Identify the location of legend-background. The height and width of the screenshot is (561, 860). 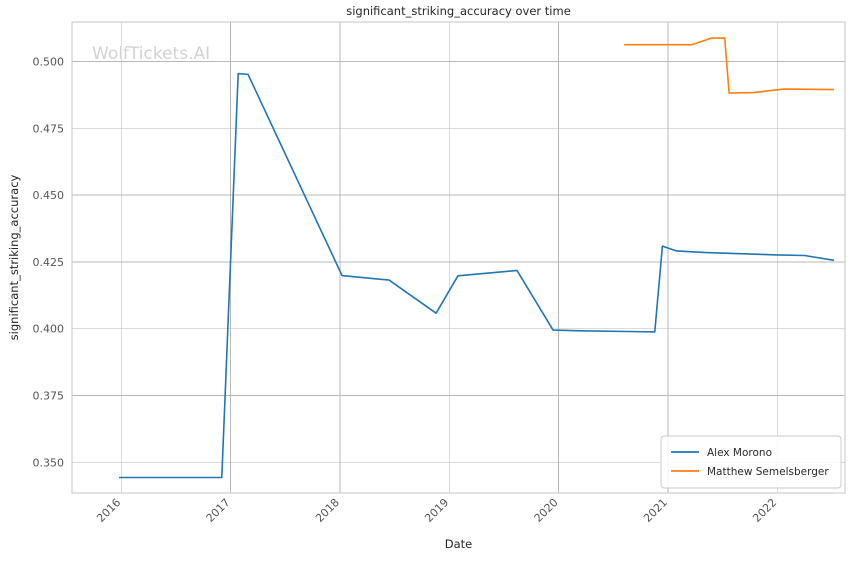
(751, 462).